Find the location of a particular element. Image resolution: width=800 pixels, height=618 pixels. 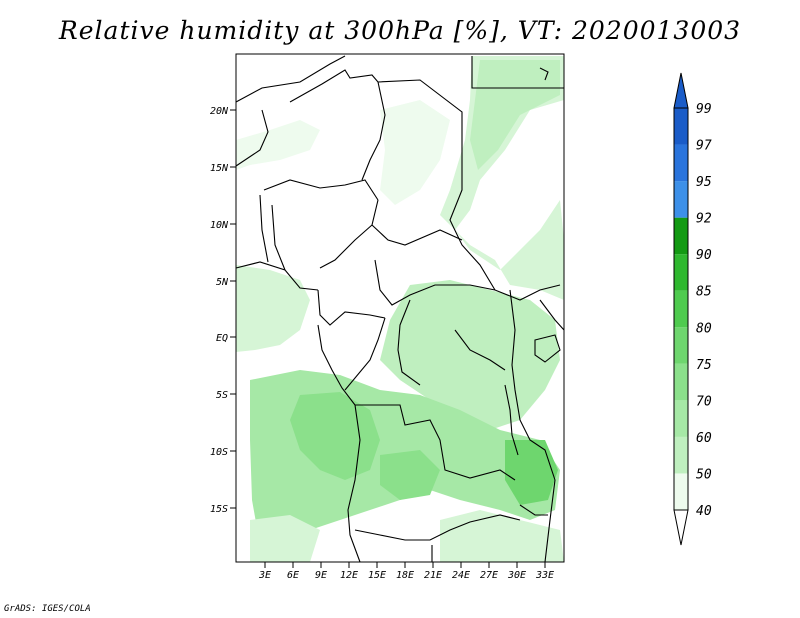

humidity-region-northeast is located at coordinates (502, 178).